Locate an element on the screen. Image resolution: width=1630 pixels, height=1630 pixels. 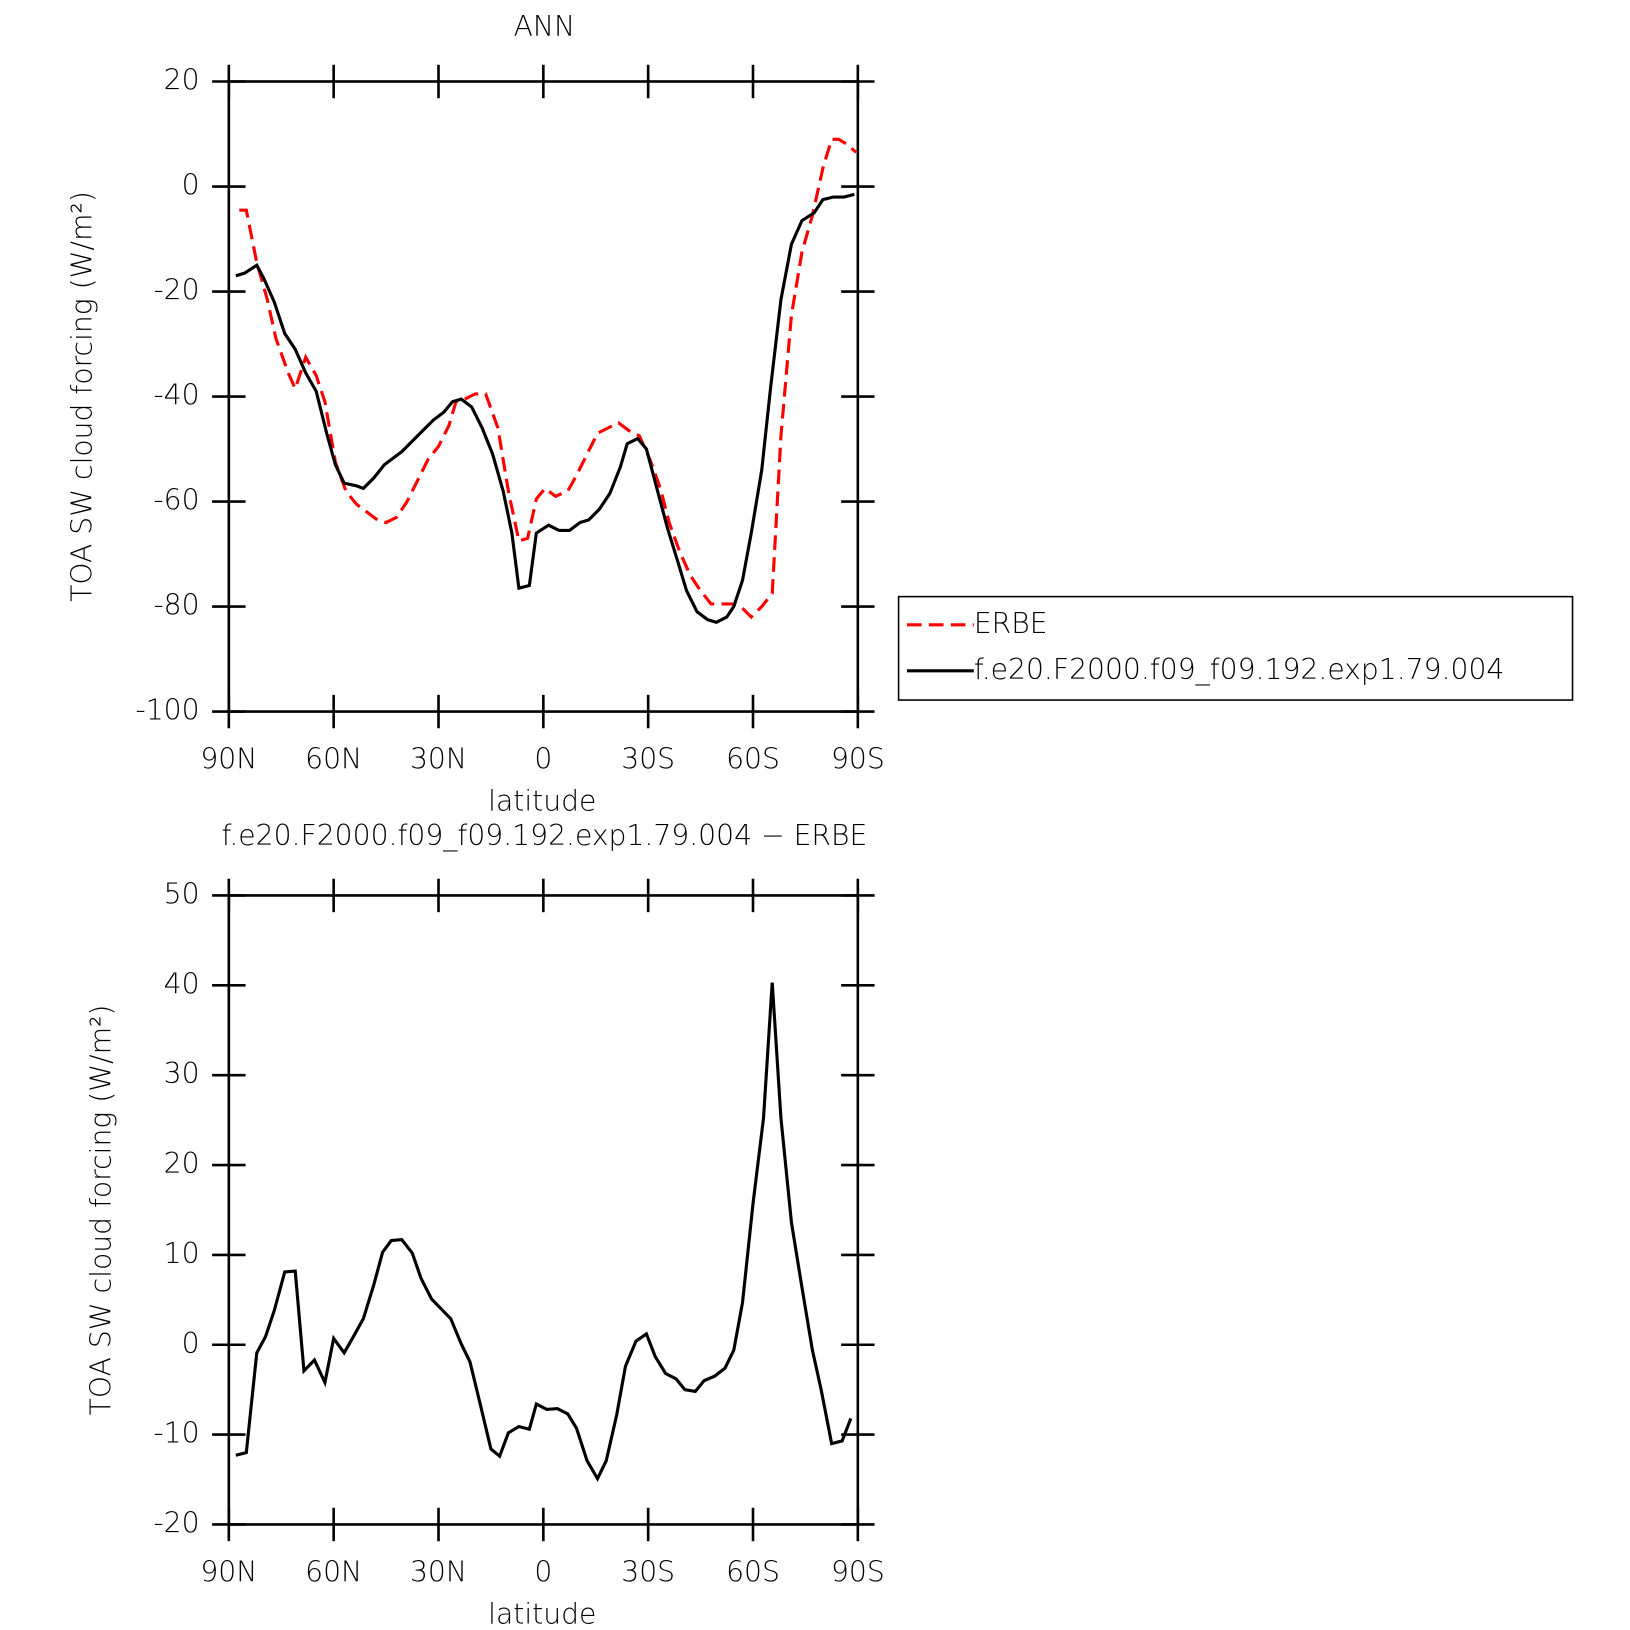
y-tick-label: -100 is located at coordinates (168, 710).